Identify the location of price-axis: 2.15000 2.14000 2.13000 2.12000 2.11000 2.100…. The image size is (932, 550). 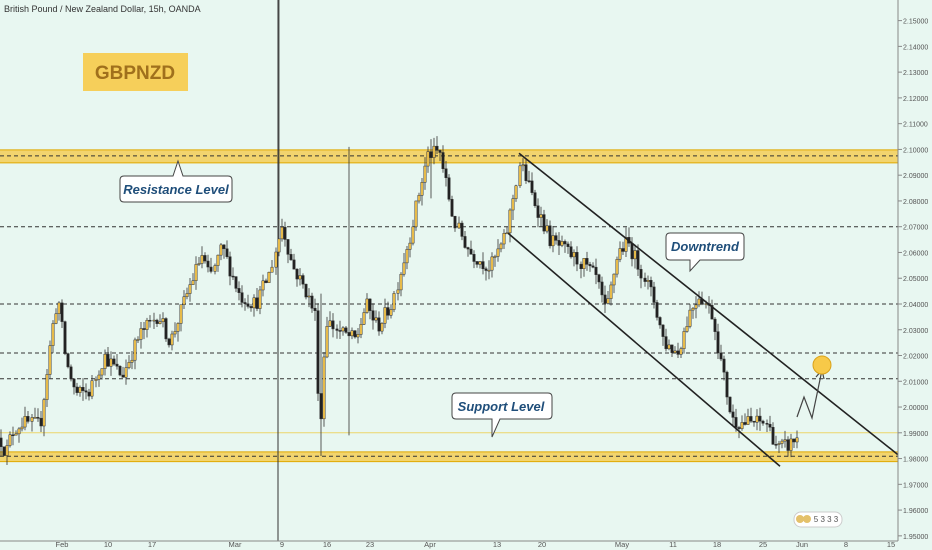
(914, 275).